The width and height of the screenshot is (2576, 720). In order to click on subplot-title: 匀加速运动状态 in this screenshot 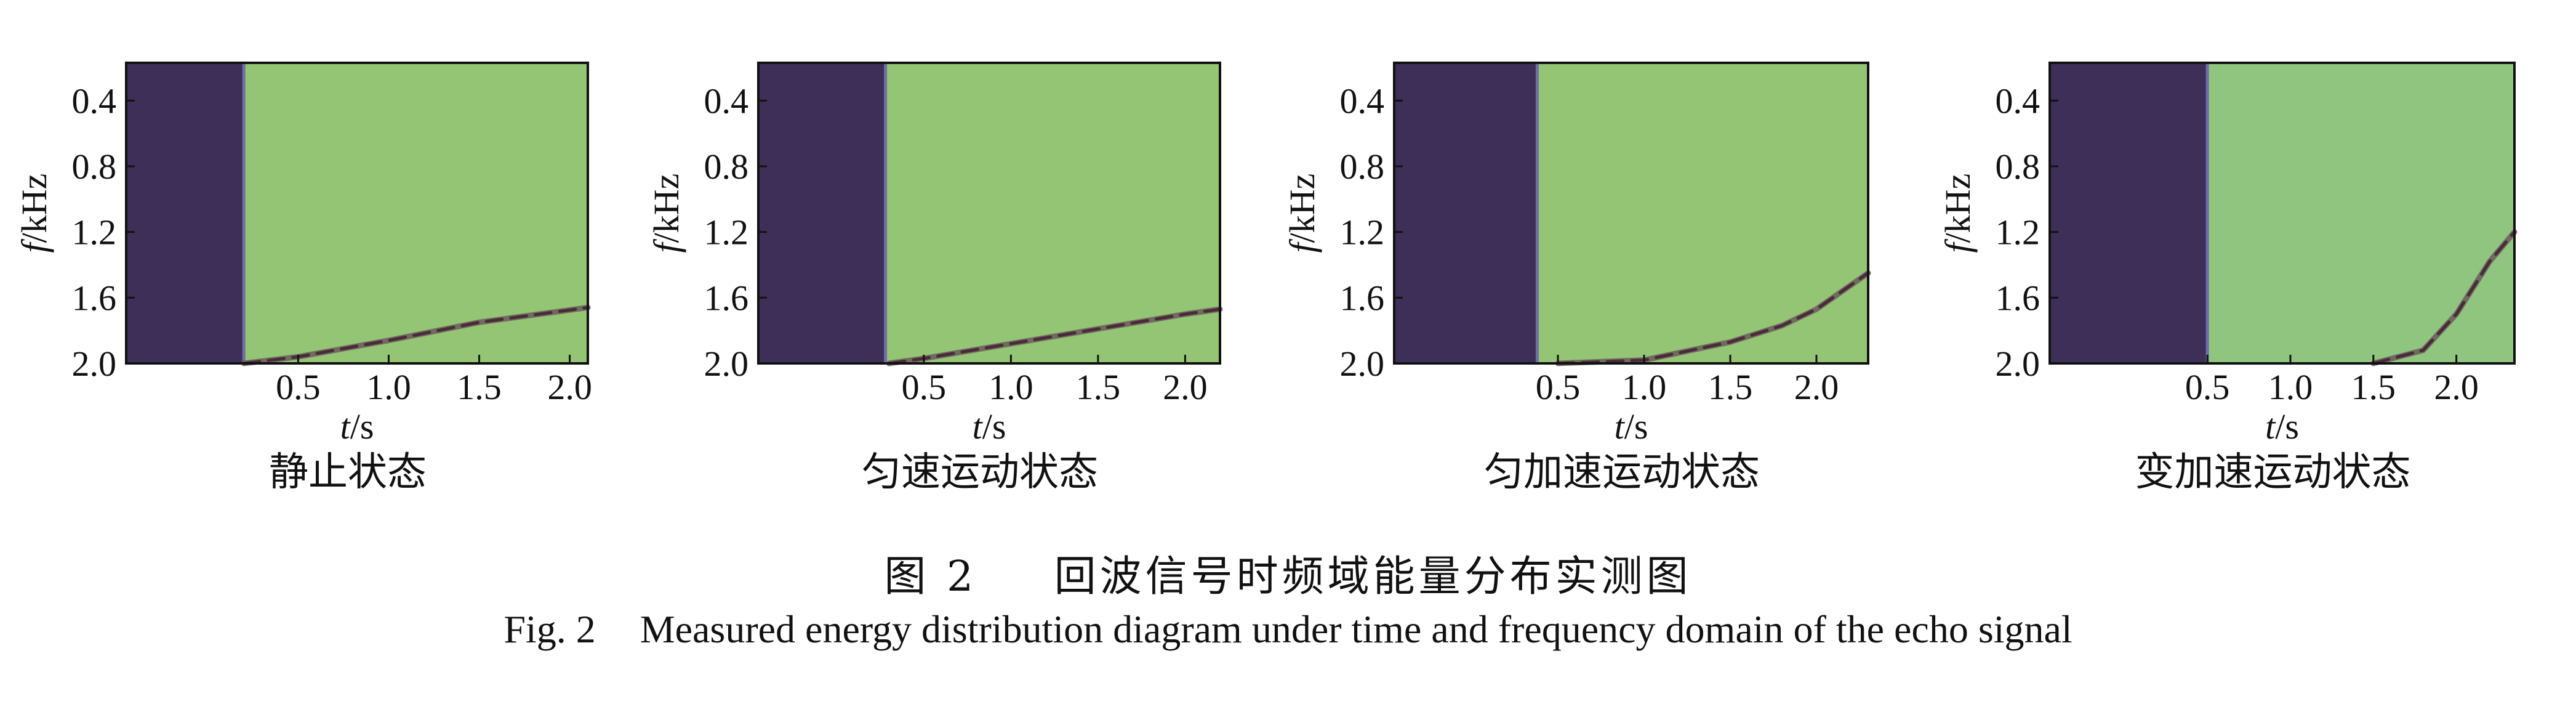, I will do `click(1622, 472)`.